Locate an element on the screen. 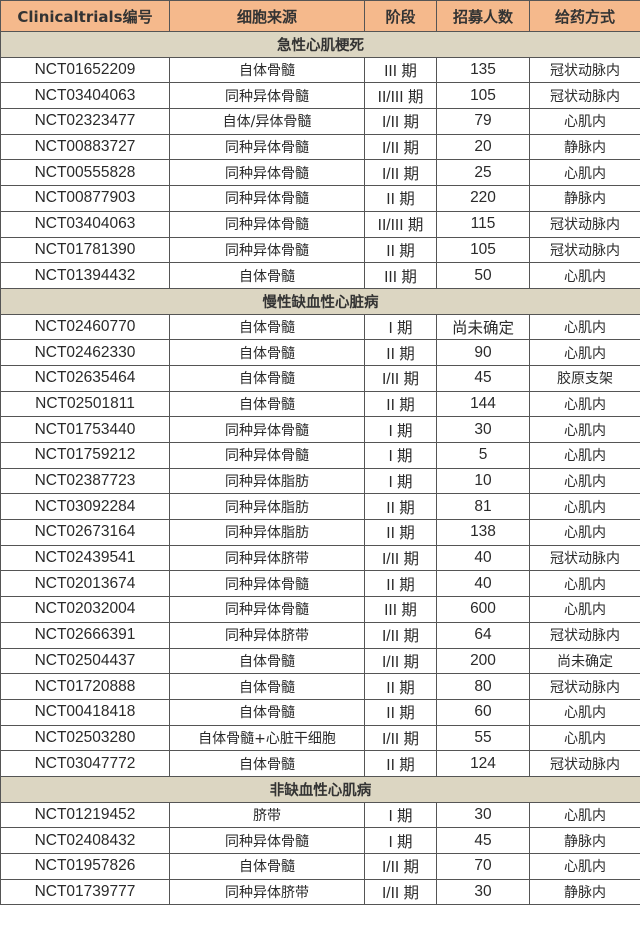  table-row: NCT03092284 同种异体脂肪 II 期 81 心肌内 is located at coordinates (320, 507).